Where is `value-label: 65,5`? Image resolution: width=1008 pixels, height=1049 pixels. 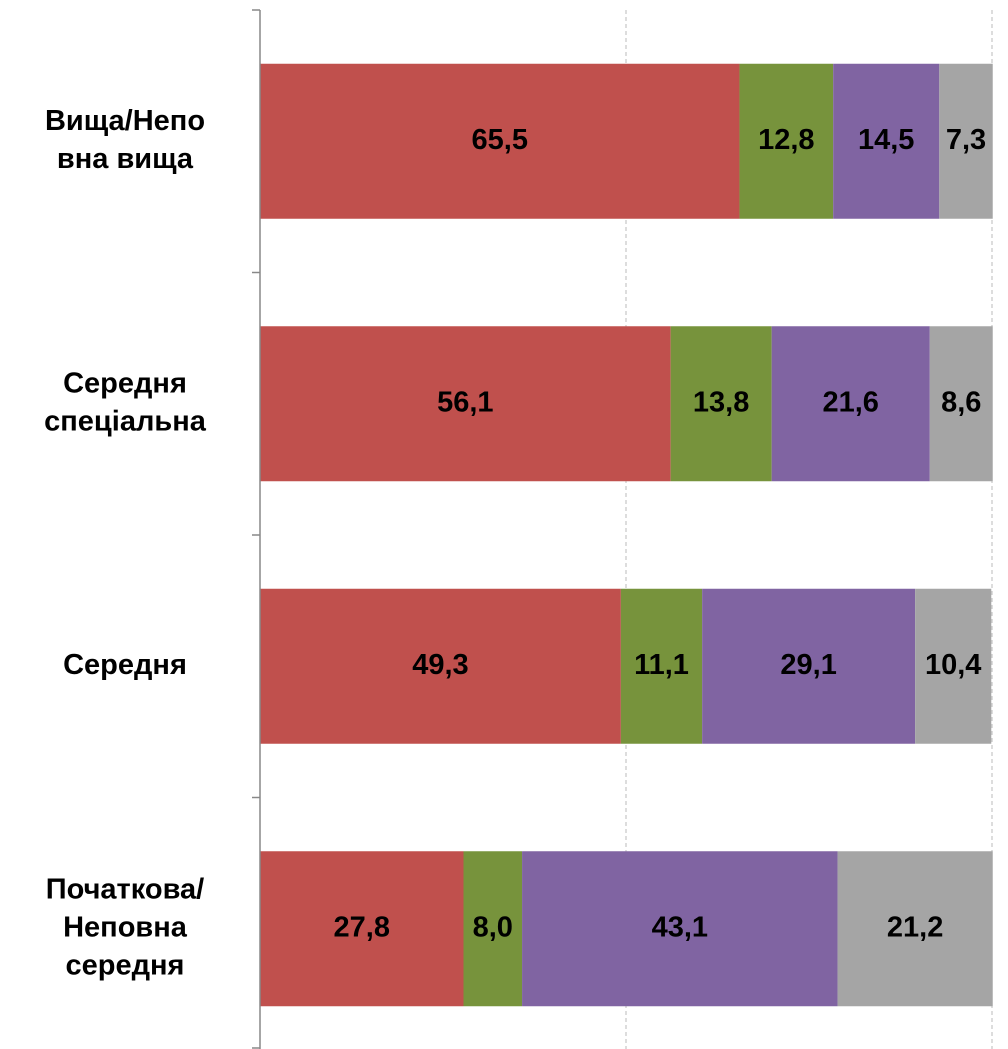 value-label: 65,5 is located at coordinates (500, 140).